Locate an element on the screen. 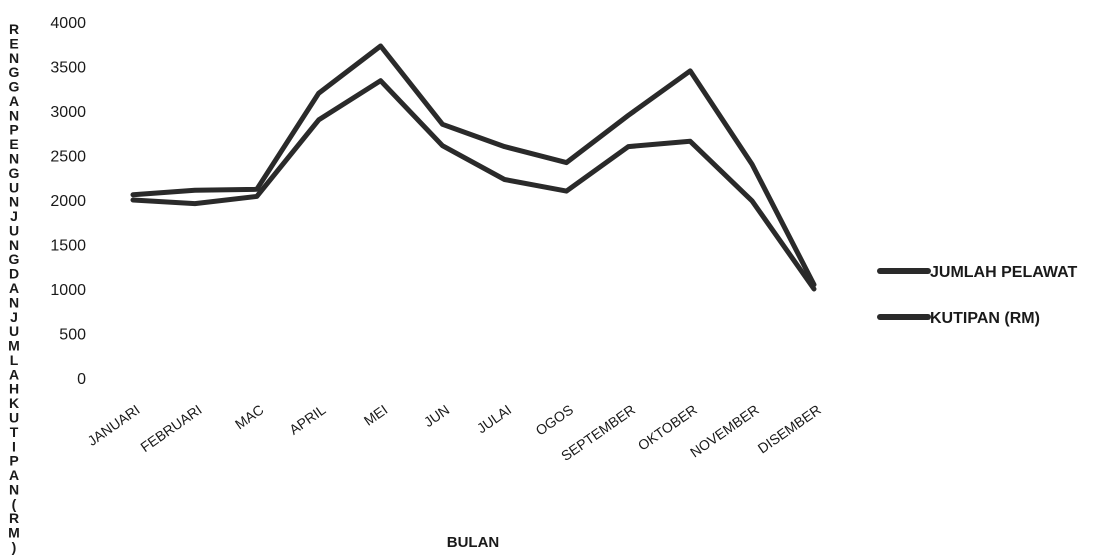 The height and width of the screenshot is (556, 1107). y-axis-title-char: T is located at coordinates (14, 432).